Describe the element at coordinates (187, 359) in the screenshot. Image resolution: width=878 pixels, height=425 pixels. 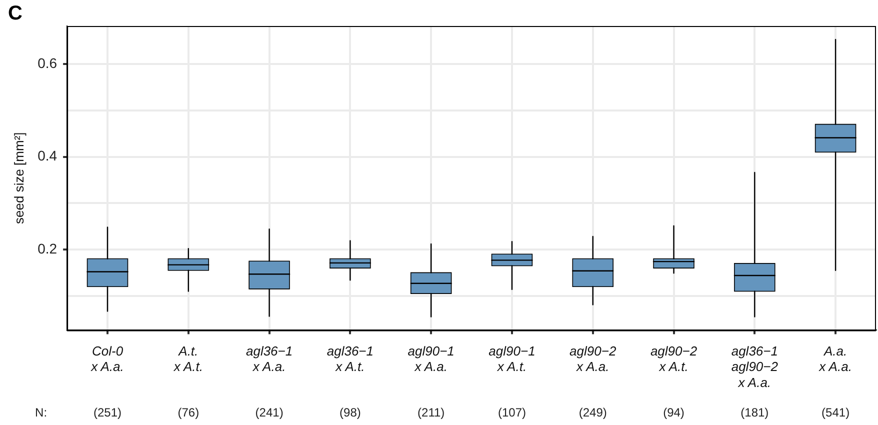
I see `x-tick-label: A.t. x A.t.` at that location.